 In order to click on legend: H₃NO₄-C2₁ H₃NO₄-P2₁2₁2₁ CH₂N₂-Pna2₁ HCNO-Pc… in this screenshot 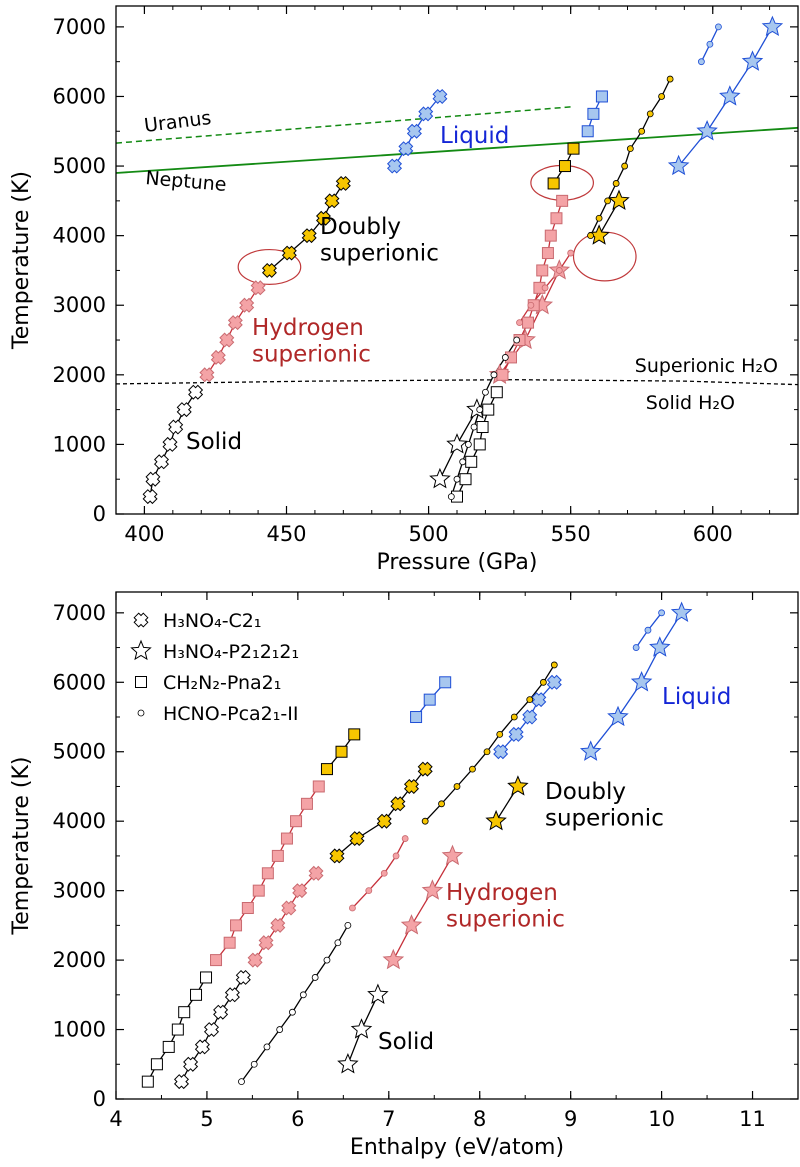, I will do `click(216, 667)`.